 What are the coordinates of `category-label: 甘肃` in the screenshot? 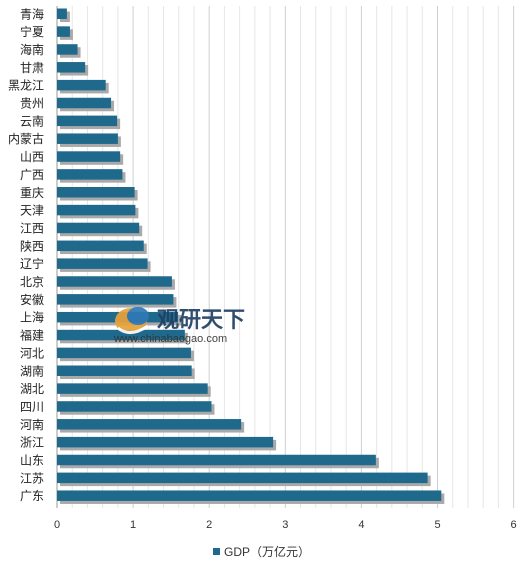 It's located at (32, 68).